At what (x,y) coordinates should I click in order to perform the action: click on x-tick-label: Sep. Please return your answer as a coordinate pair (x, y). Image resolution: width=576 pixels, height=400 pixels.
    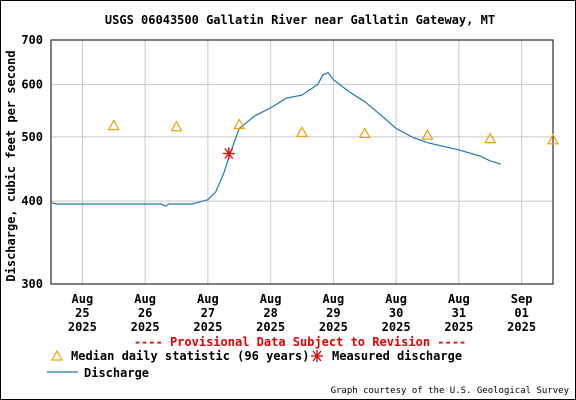
    Looking at the image, I should click on (522, 299).